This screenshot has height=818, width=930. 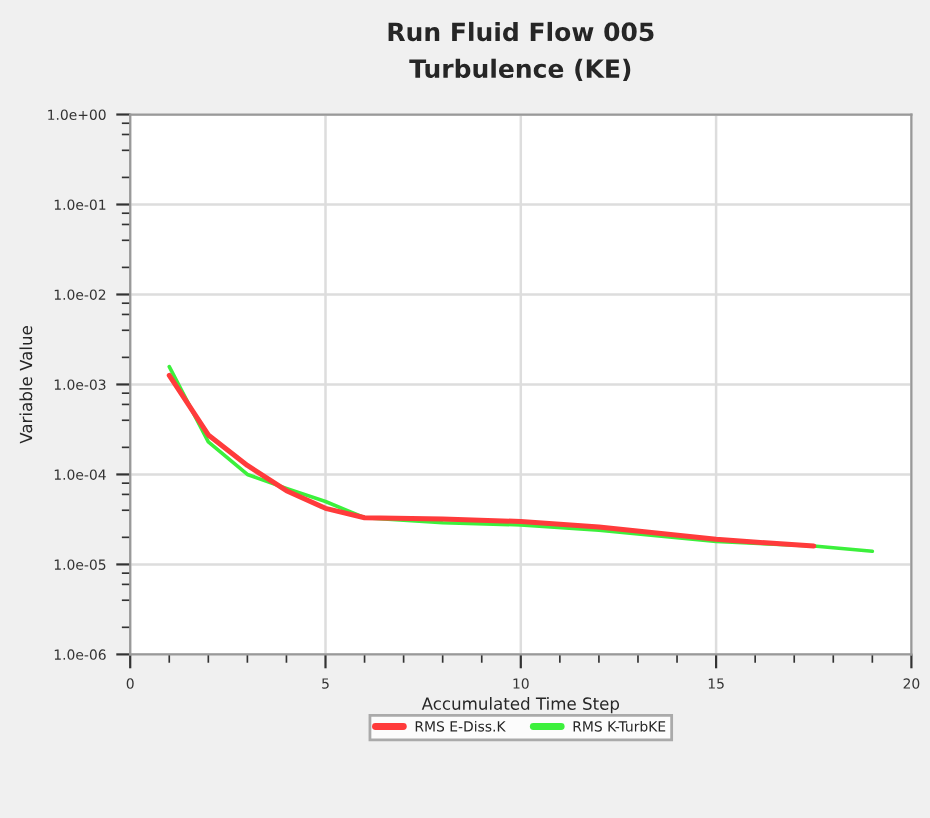 I want to click on chart-title: Run Fluid Flow 005, so click(x=521, y=31).